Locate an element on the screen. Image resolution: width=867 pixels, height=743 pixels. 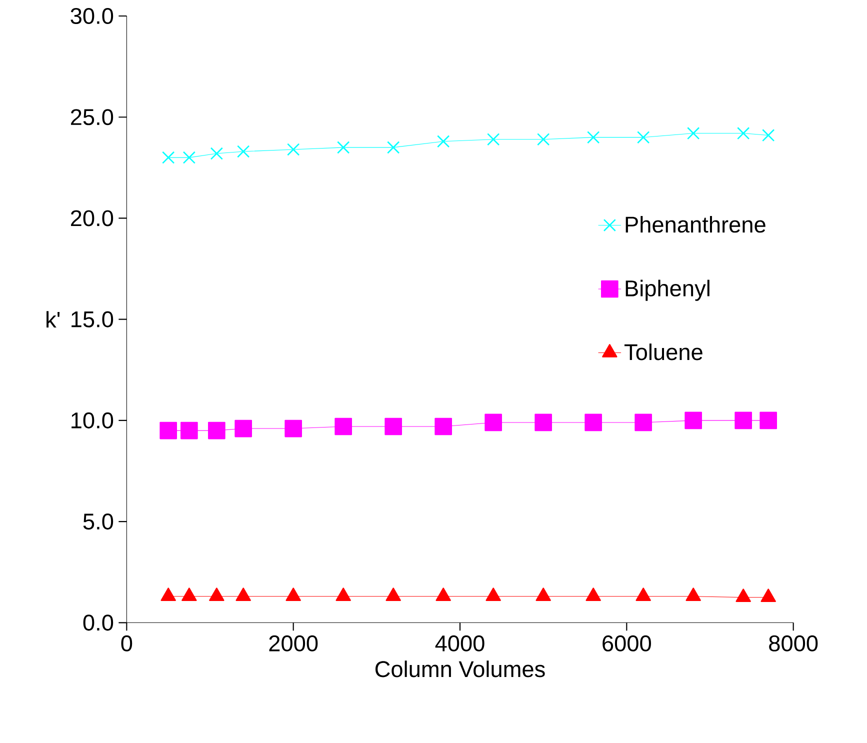
y-tick-label: 15.0 is located at coordinates (93, 319).